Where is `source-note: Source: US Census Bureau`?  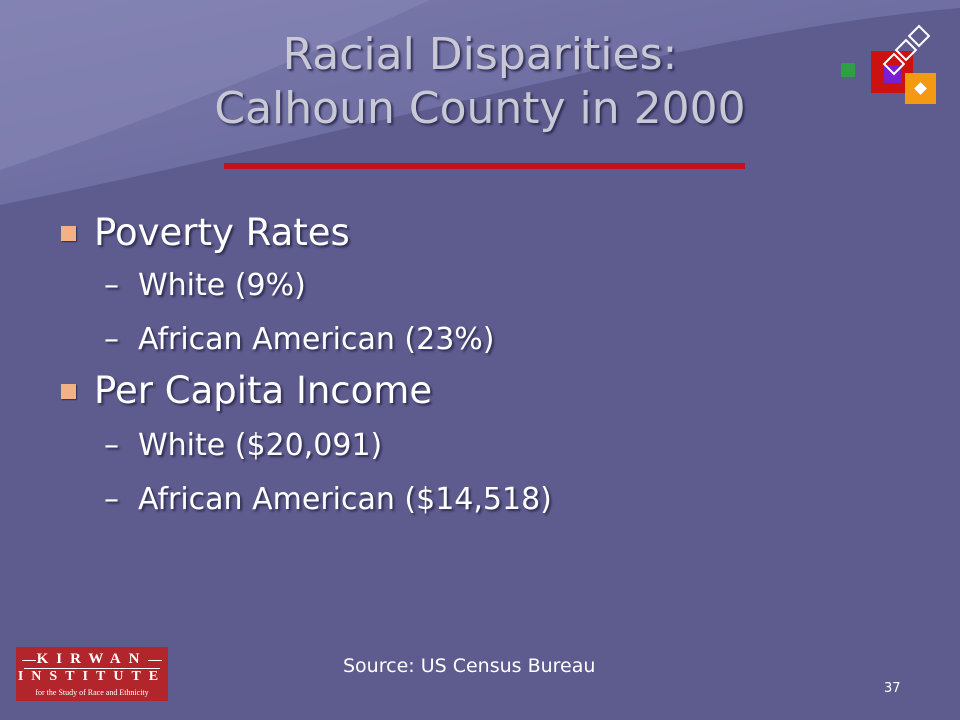 source-note: Source: US Census Bureau is located at coordinates (469, 666).